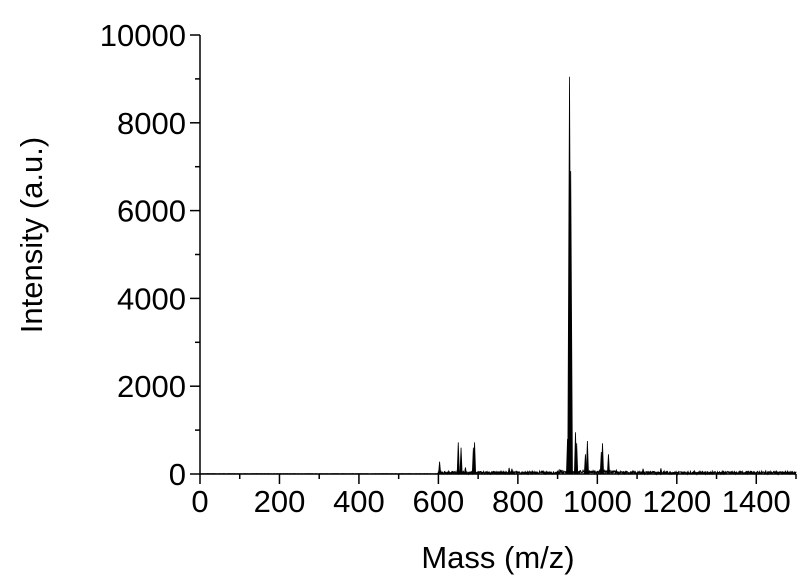 Image resolution: width=801 pixels, height=582 pixels. What do you see at coordinates (151, 123) in the screenshot?
I see `y-tick-label: 8000` at bounding box center [151, 123].